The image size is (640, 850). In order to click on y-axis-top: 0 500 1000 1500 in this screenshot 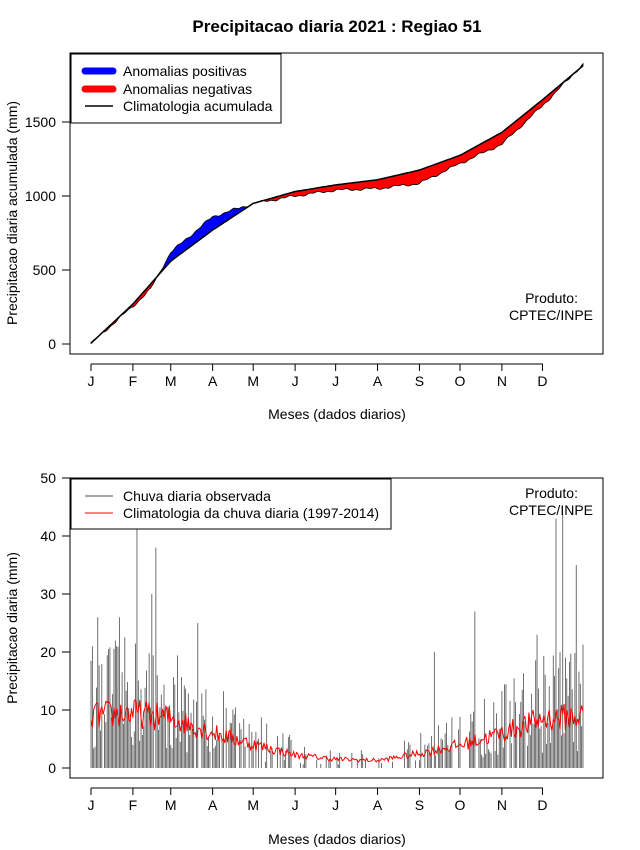, I will do `click(48, 233)`.